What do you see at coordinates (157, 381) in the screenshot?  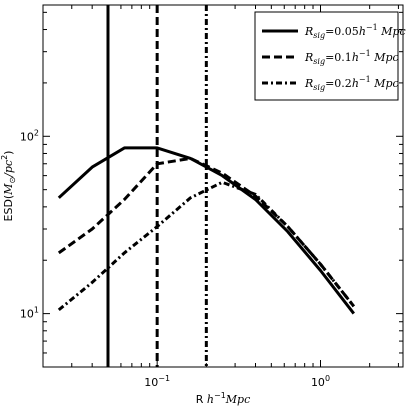 I see `x-tick-label: 10⁻¹` at bounding box center [157, 381].